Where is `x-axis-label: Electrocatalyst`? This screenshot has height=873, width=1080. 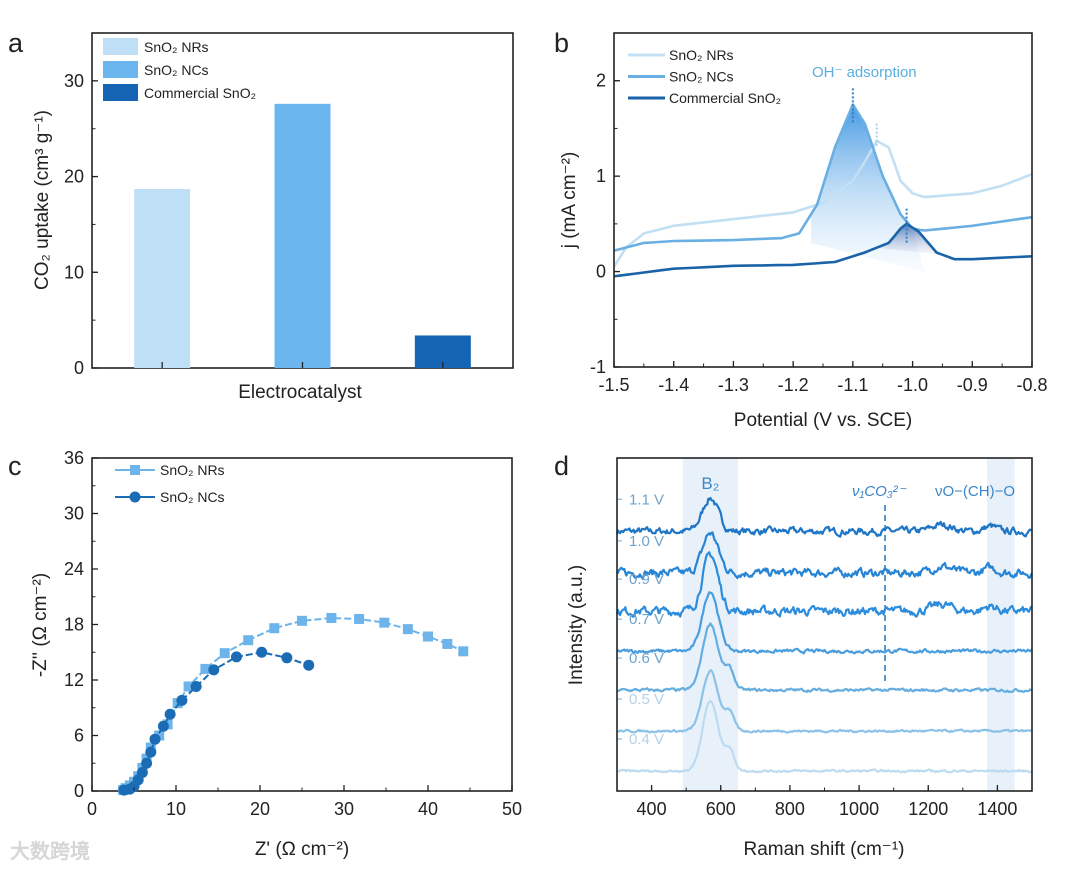 x-axis-label: Electrocatalyst is located at coordinates (300, 392).